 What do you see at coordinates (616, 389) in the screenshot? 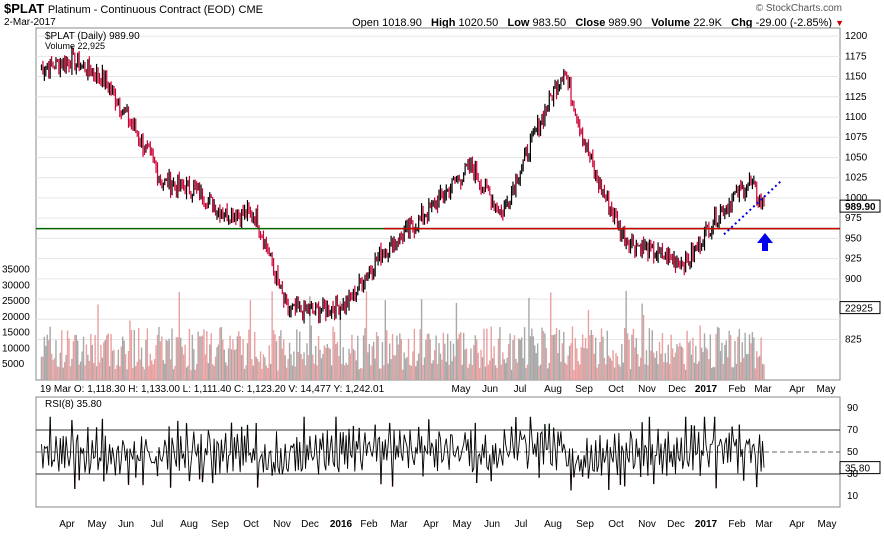
I see `price-x-label: Oct` at bounding box center [616, 389].